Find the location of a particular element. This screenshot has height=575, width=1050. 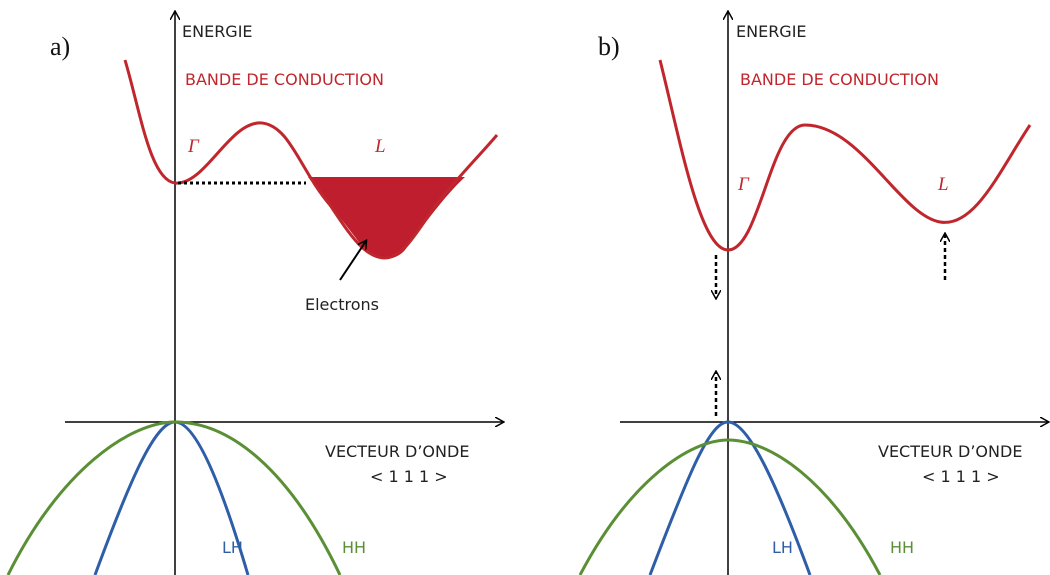

electrons-arrow is located at coordinates (352, 261).